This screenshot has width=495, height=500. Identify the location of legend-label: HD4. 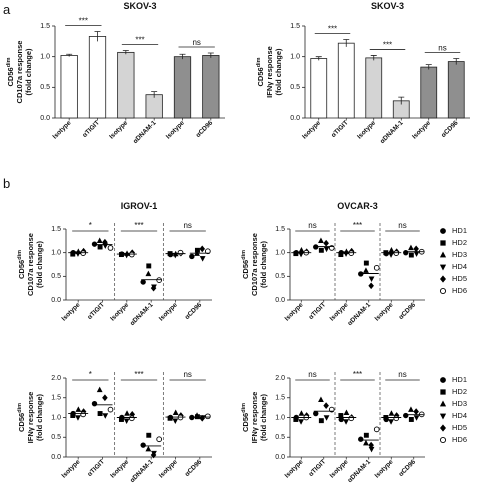
(459, 415).